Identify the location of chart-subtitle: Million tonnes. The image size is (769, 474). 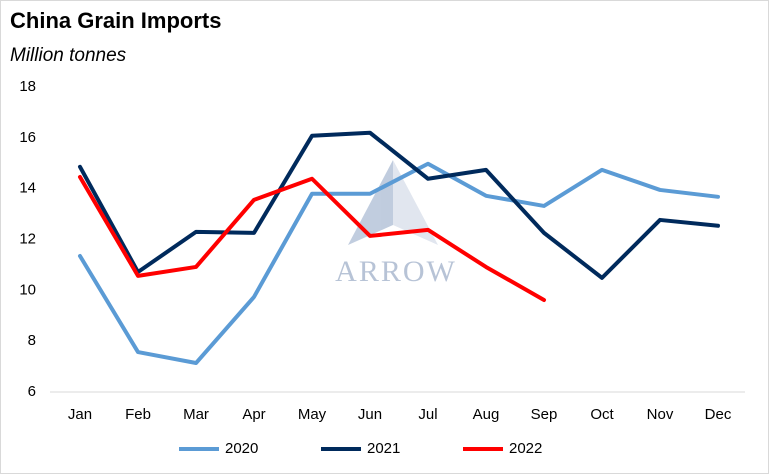
(68, 55).